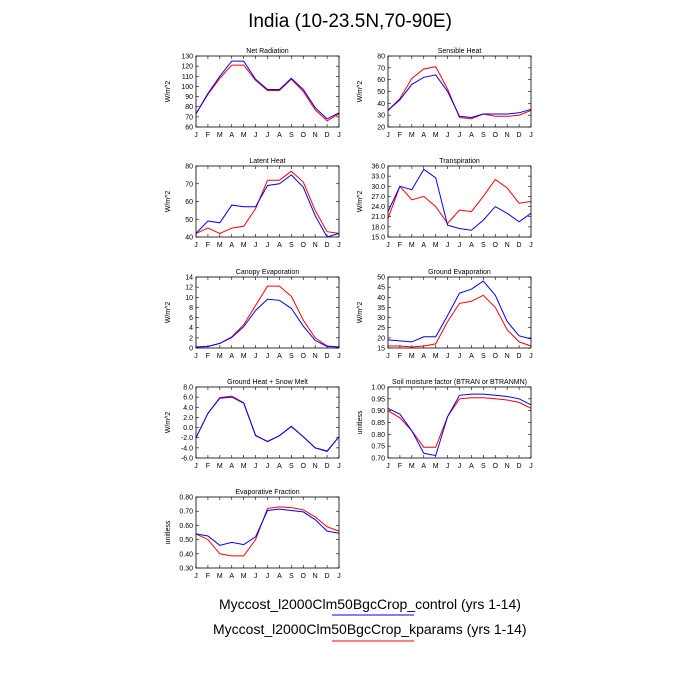 This screenshot has width=700, height=700. What do you see at coordinates (460, 51) in the screenshot?
I see `panel-title: Sensible Heat` at bounding box center [460, 51].